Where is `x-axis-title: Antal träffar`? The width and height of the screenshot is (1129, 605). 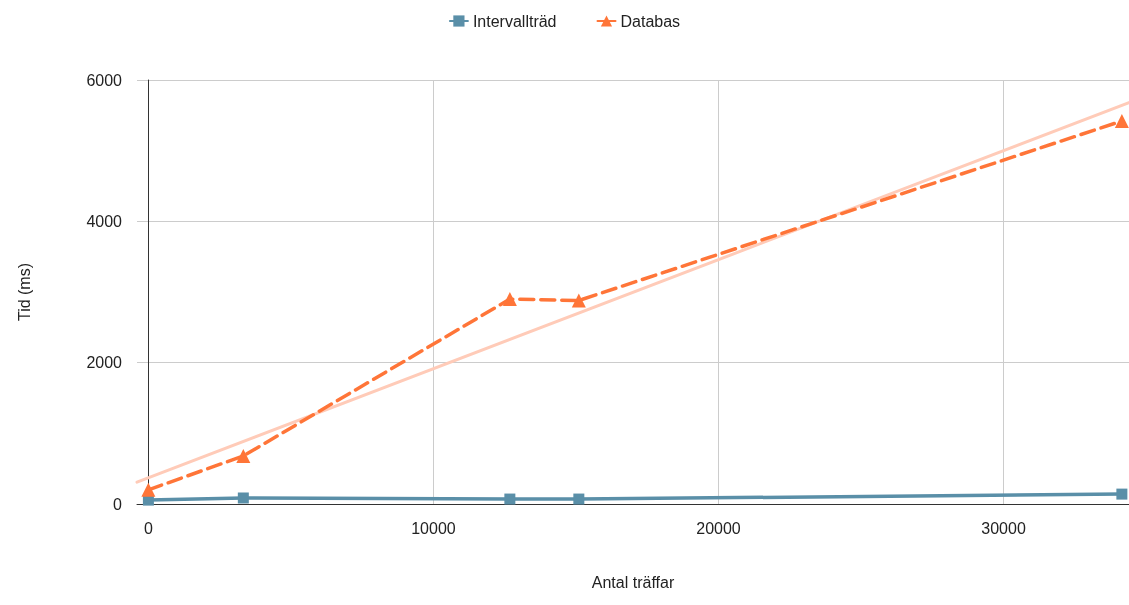
x-axis-title: Antal träffar is located at coordinates (633, 582).